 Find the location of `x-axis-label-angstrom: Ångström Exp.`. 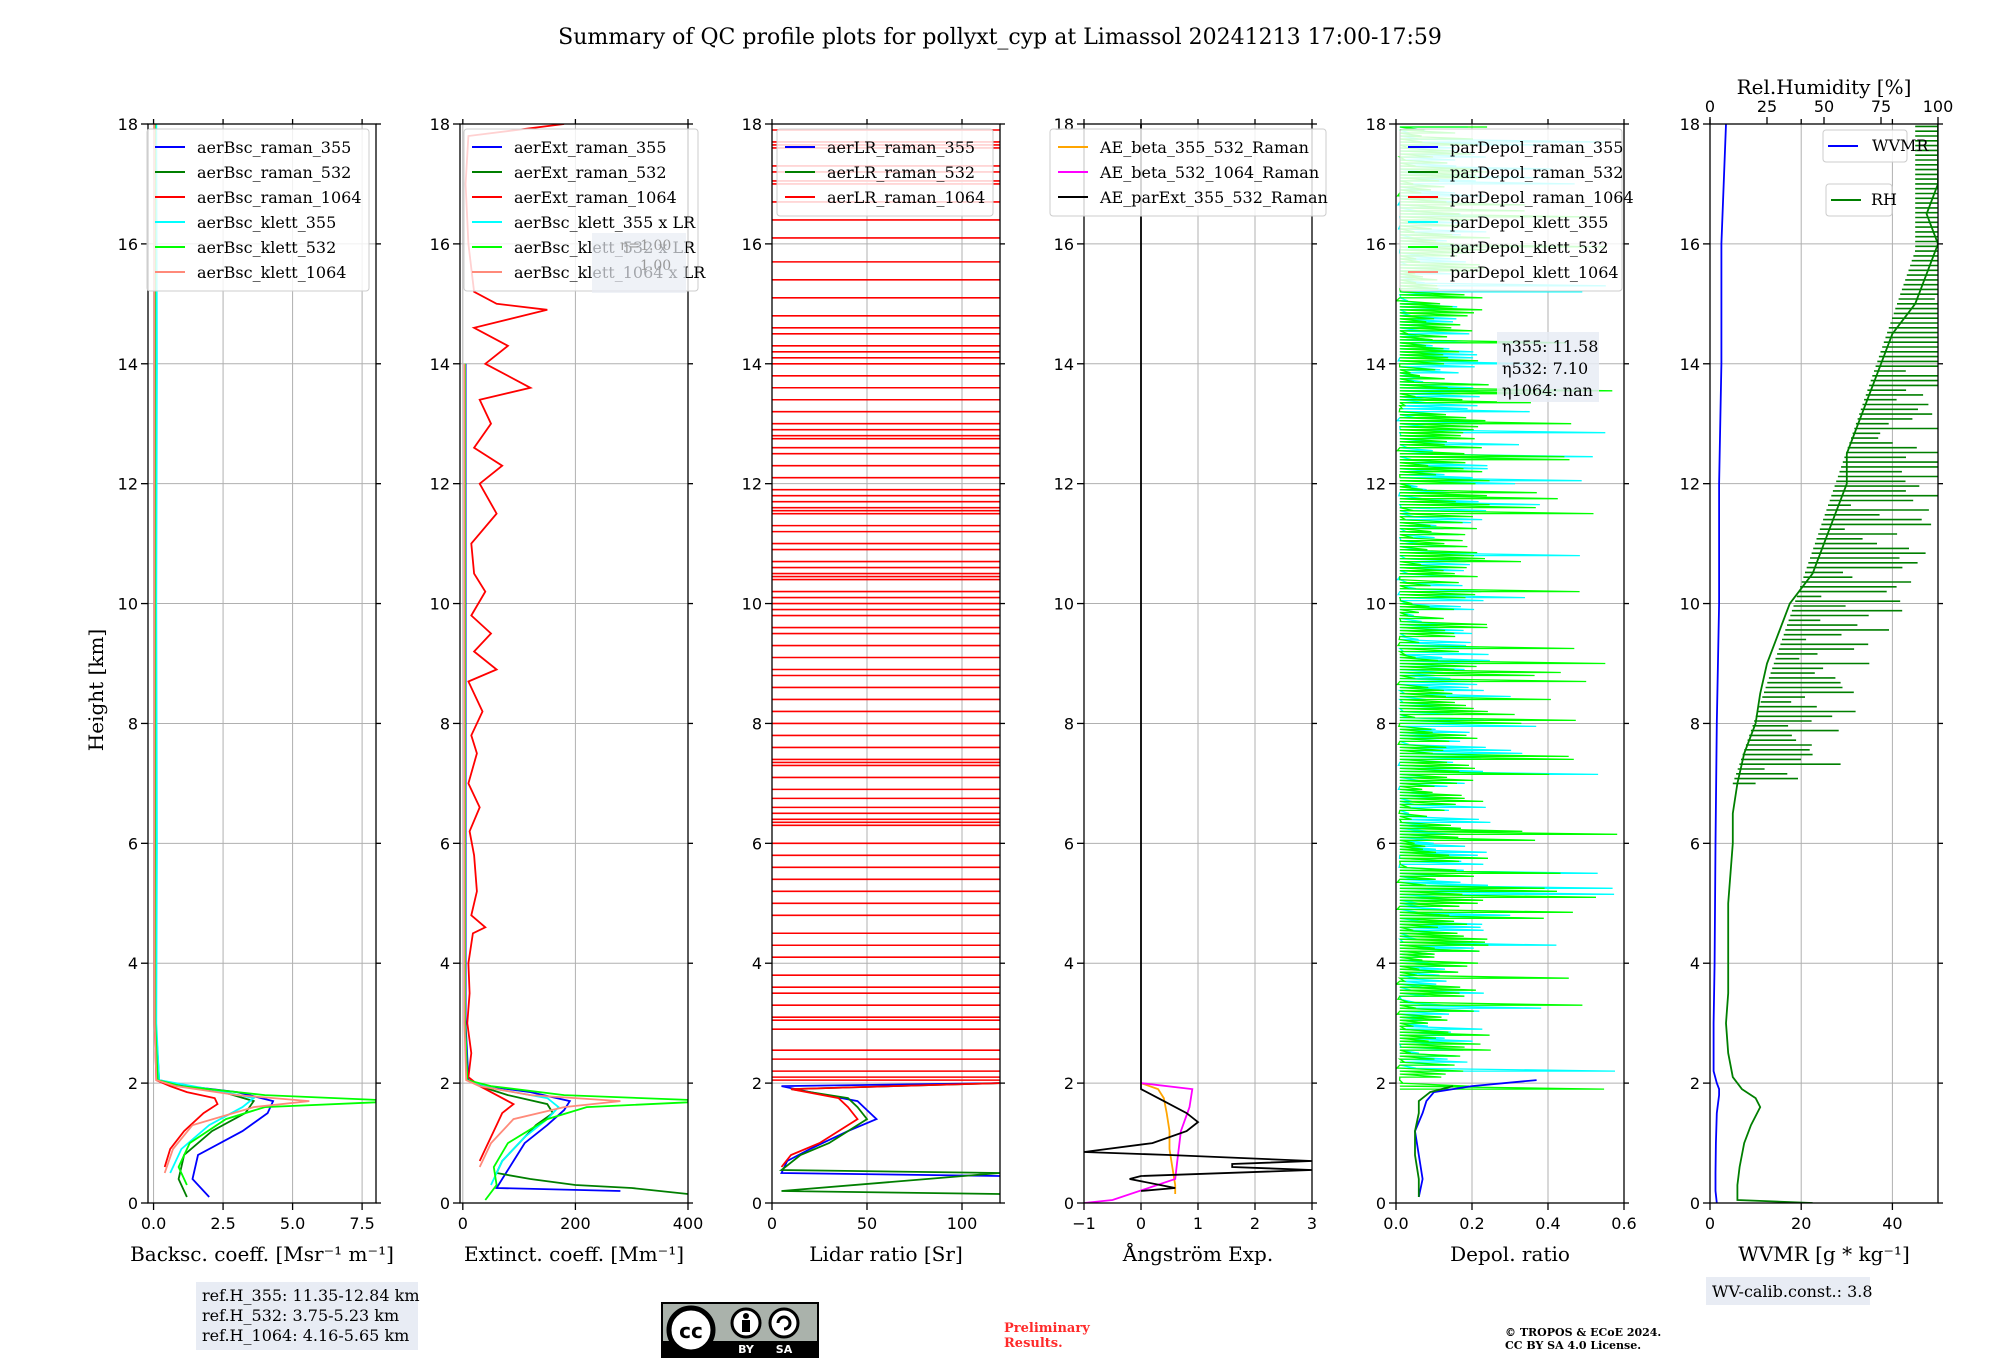

x-axis-label-angstrom: Ångström Exp. is located at coordinates (1197, 1253).